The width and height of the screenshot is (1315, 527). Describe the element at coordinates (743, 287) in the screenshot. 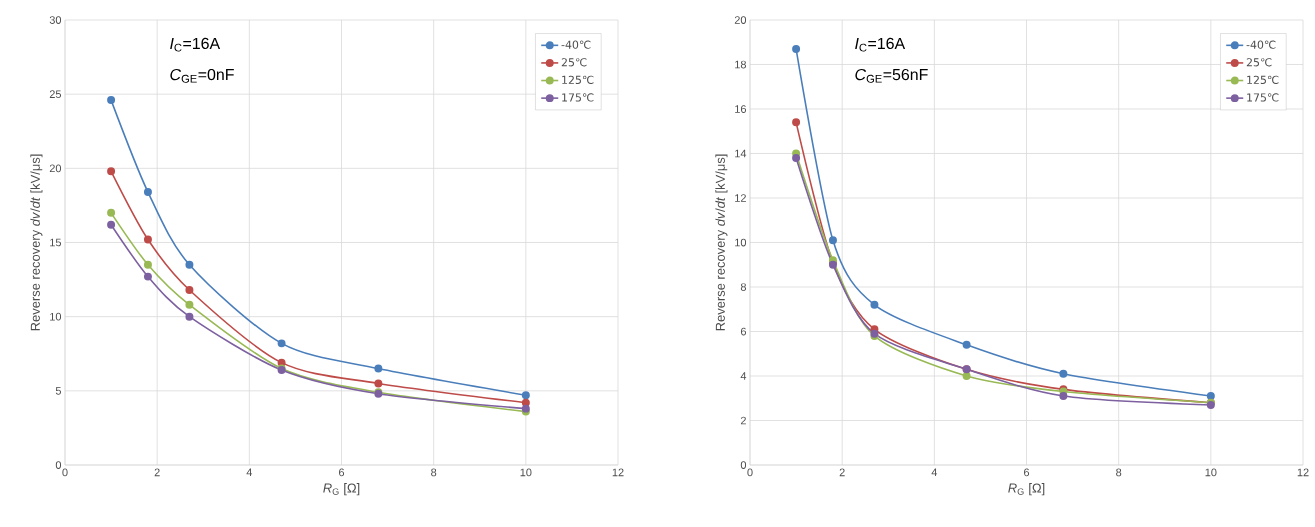

I see `y-tick-label: 8` at that location.